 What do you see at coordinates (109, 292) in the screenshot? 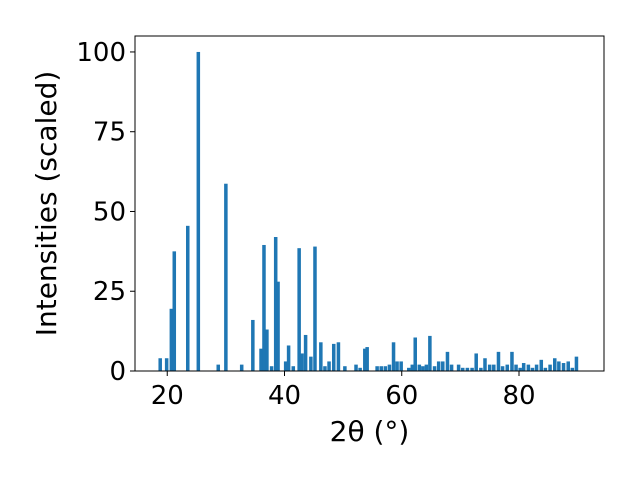
I see `y-tick-label: 25` at bounding box center [109, 292].